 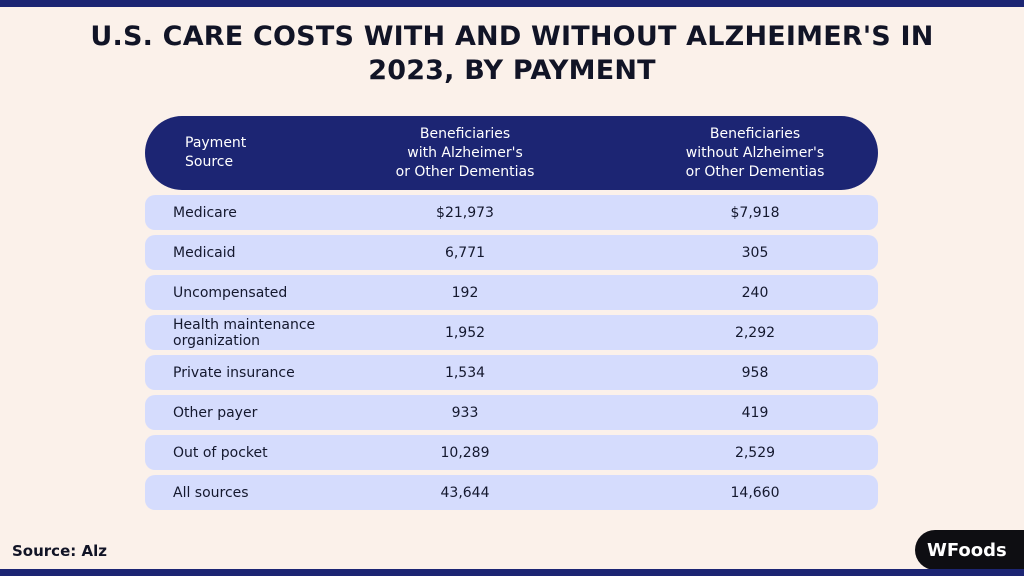 What do you see at coordinates (511, 412) in the screenshot?
I see `table-row: Other payer 933 419` at bounding box center [511, 412].